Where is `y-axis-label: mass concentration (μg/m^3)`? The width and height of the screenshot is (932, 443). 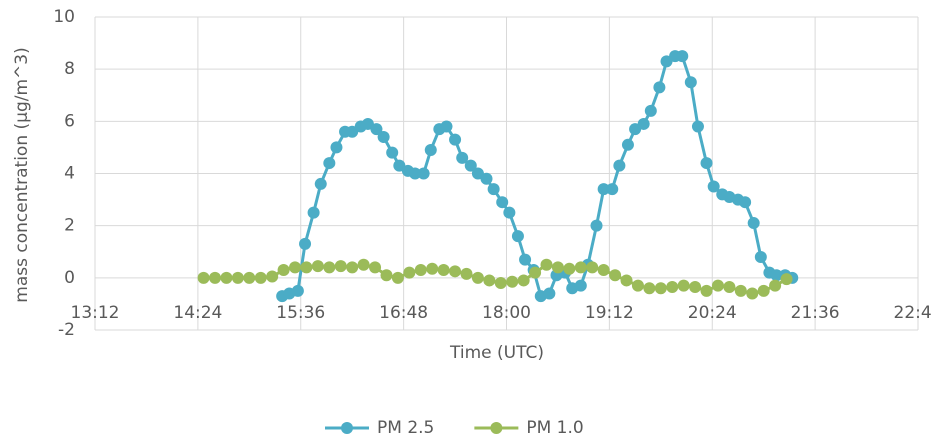
y-axis-label: mass concentration (μg/m^3) is located at coordinates (22, 174).